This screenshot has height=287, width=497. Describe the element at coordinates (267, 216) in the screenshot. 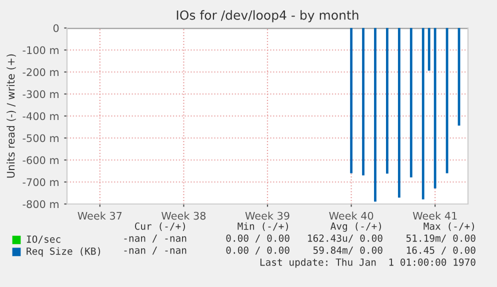

I see `x-tick-label: Week 39` at that location.